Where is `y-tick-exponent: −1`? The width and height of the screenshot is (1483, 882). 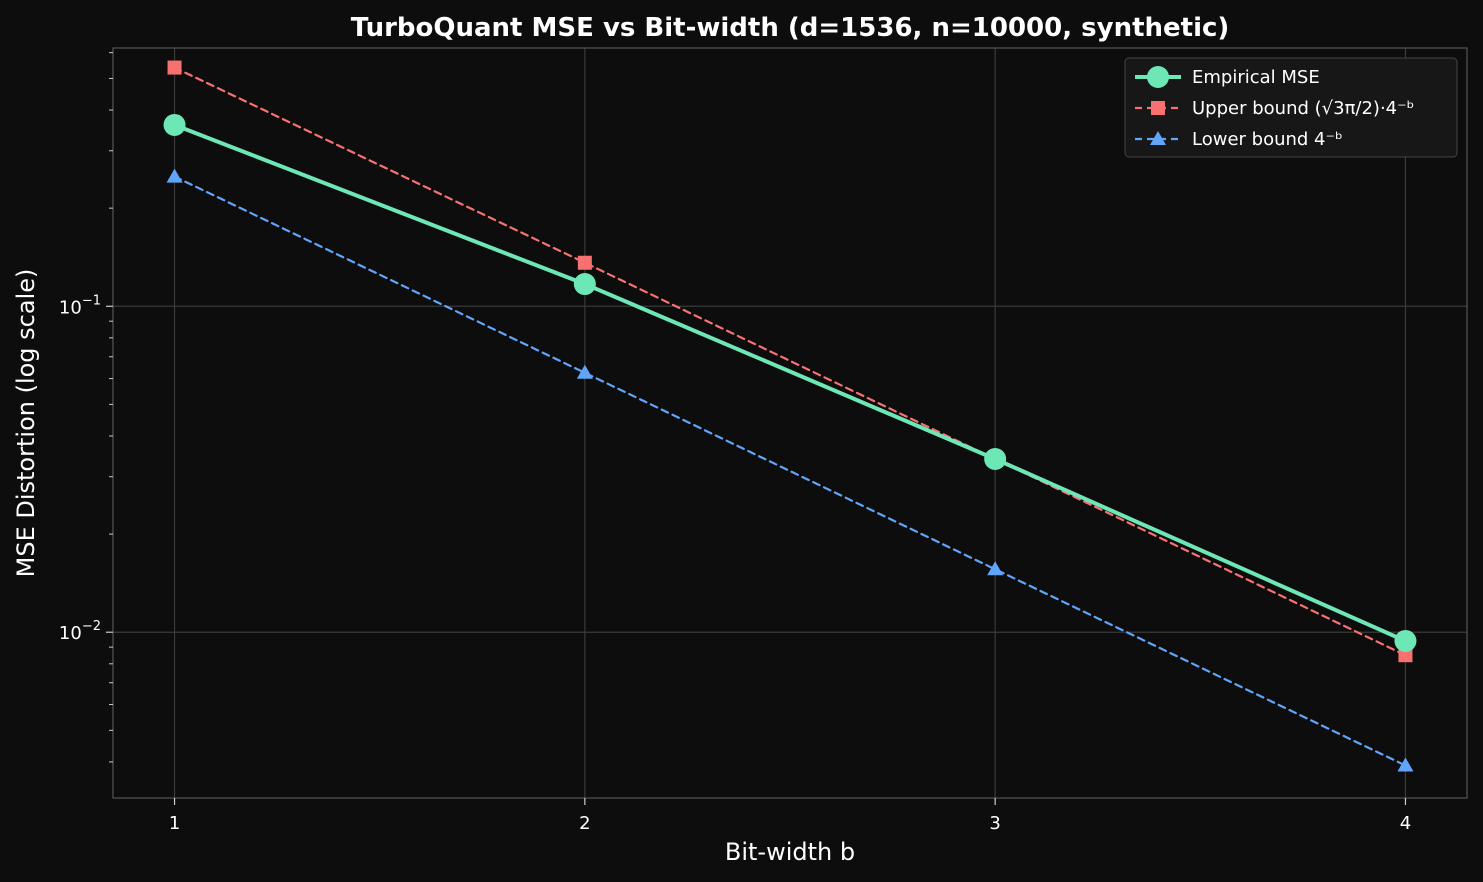
y-tick-exponent: −1 is located at coordinates (91, 300).